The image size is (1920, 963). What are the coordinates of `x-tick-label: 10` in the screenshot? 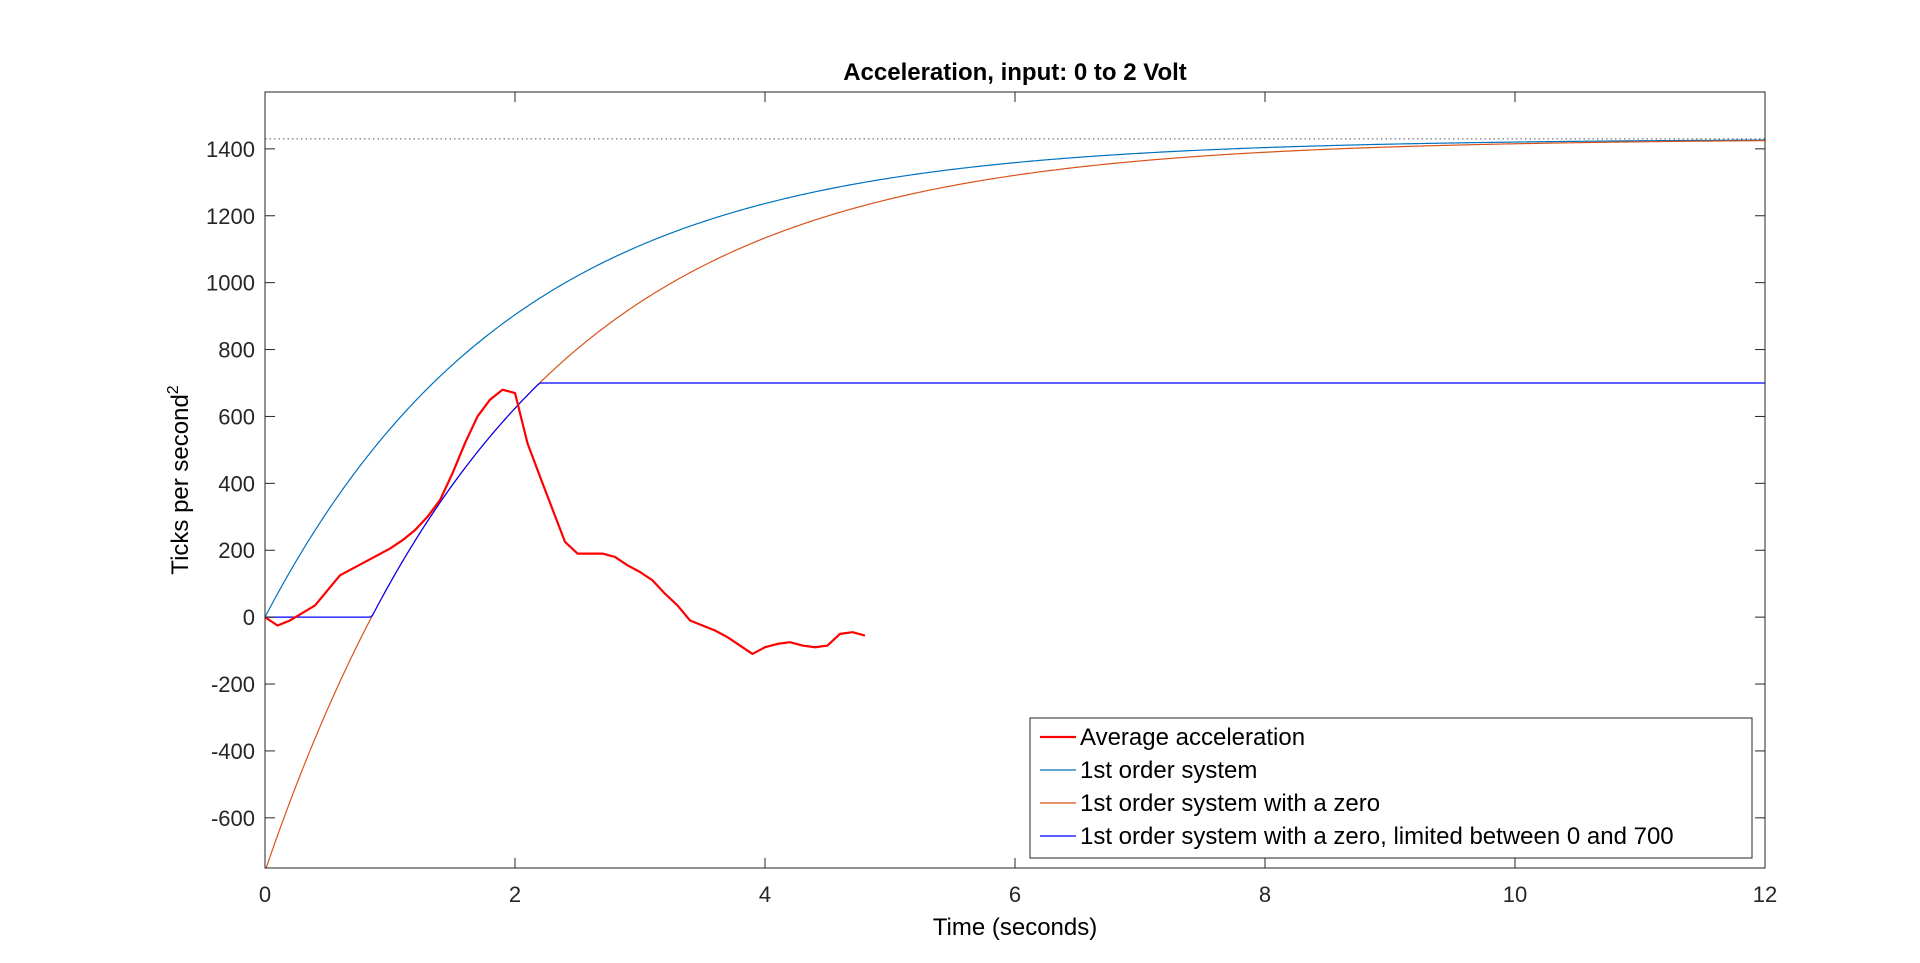 It's located at (1515, 894).